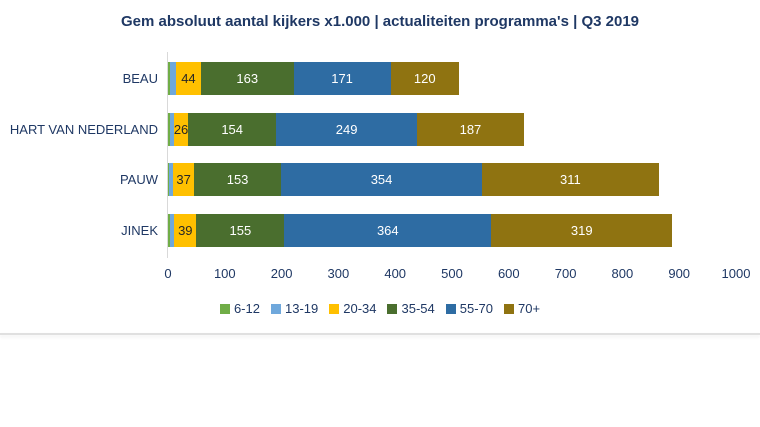  Describe the element at coordinates (224, 273) in the screenshot. I see `x-axis-tick-100: 100` at that location.